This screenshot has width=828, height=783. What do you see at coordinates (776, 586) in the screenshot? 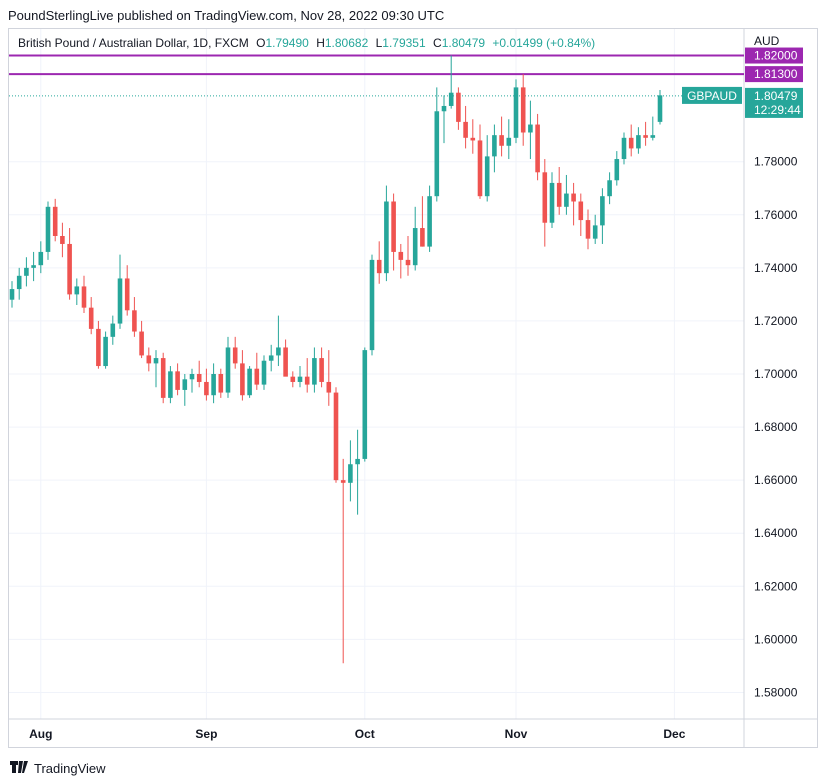
I see `y-tick-label: 1.62000` at bounding box center [776, 586].